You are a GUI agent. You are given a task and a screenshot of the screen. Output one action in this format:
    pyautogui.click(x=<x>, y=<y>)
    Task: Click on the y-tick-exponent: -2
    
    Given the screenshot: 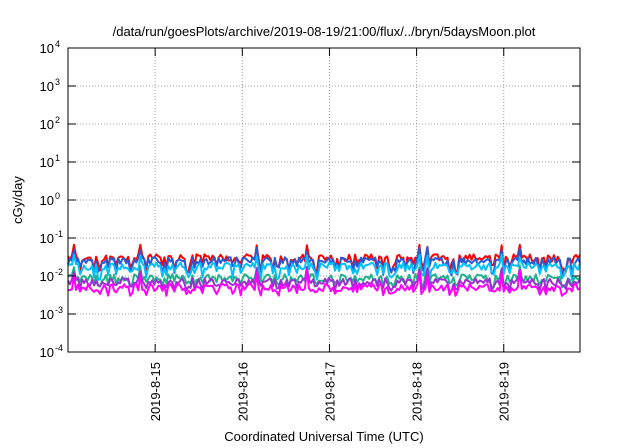 What is the action you would take?
    pyautogui.click(x=59, y=272)
    